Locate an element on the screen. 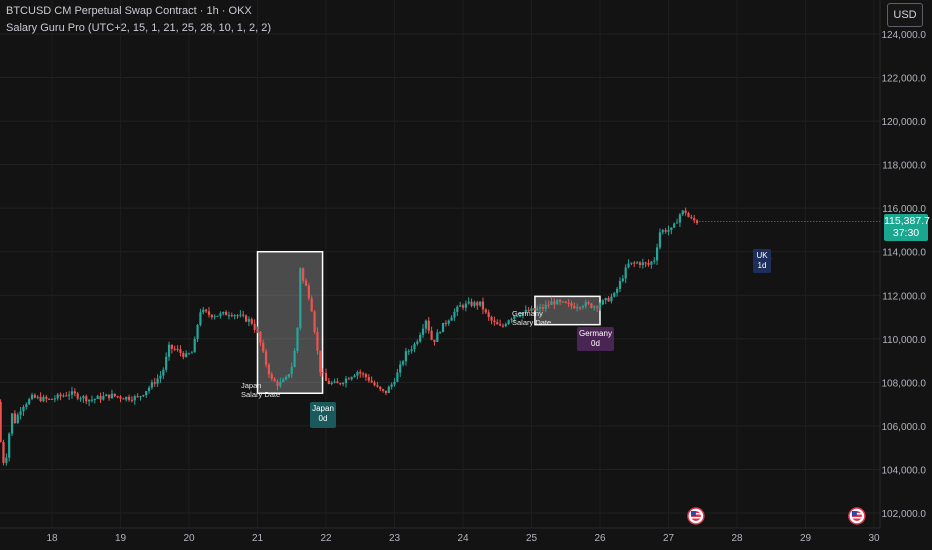 The height and width of the screenshot is (550, 932). y-tick-label: 106,000.0 is located at coordinates (904, 427).